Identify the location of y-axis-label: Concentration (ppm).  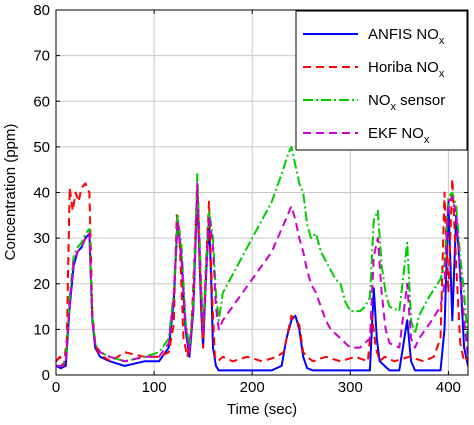
(10, 192).